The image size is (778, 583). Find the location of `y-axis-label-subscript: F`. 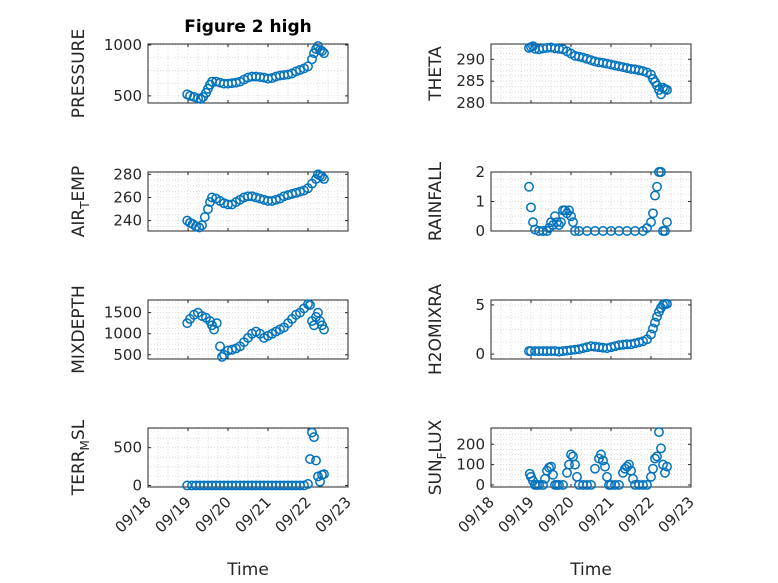

y-axis-label-subscript: F is located at coordinates (442, 455).